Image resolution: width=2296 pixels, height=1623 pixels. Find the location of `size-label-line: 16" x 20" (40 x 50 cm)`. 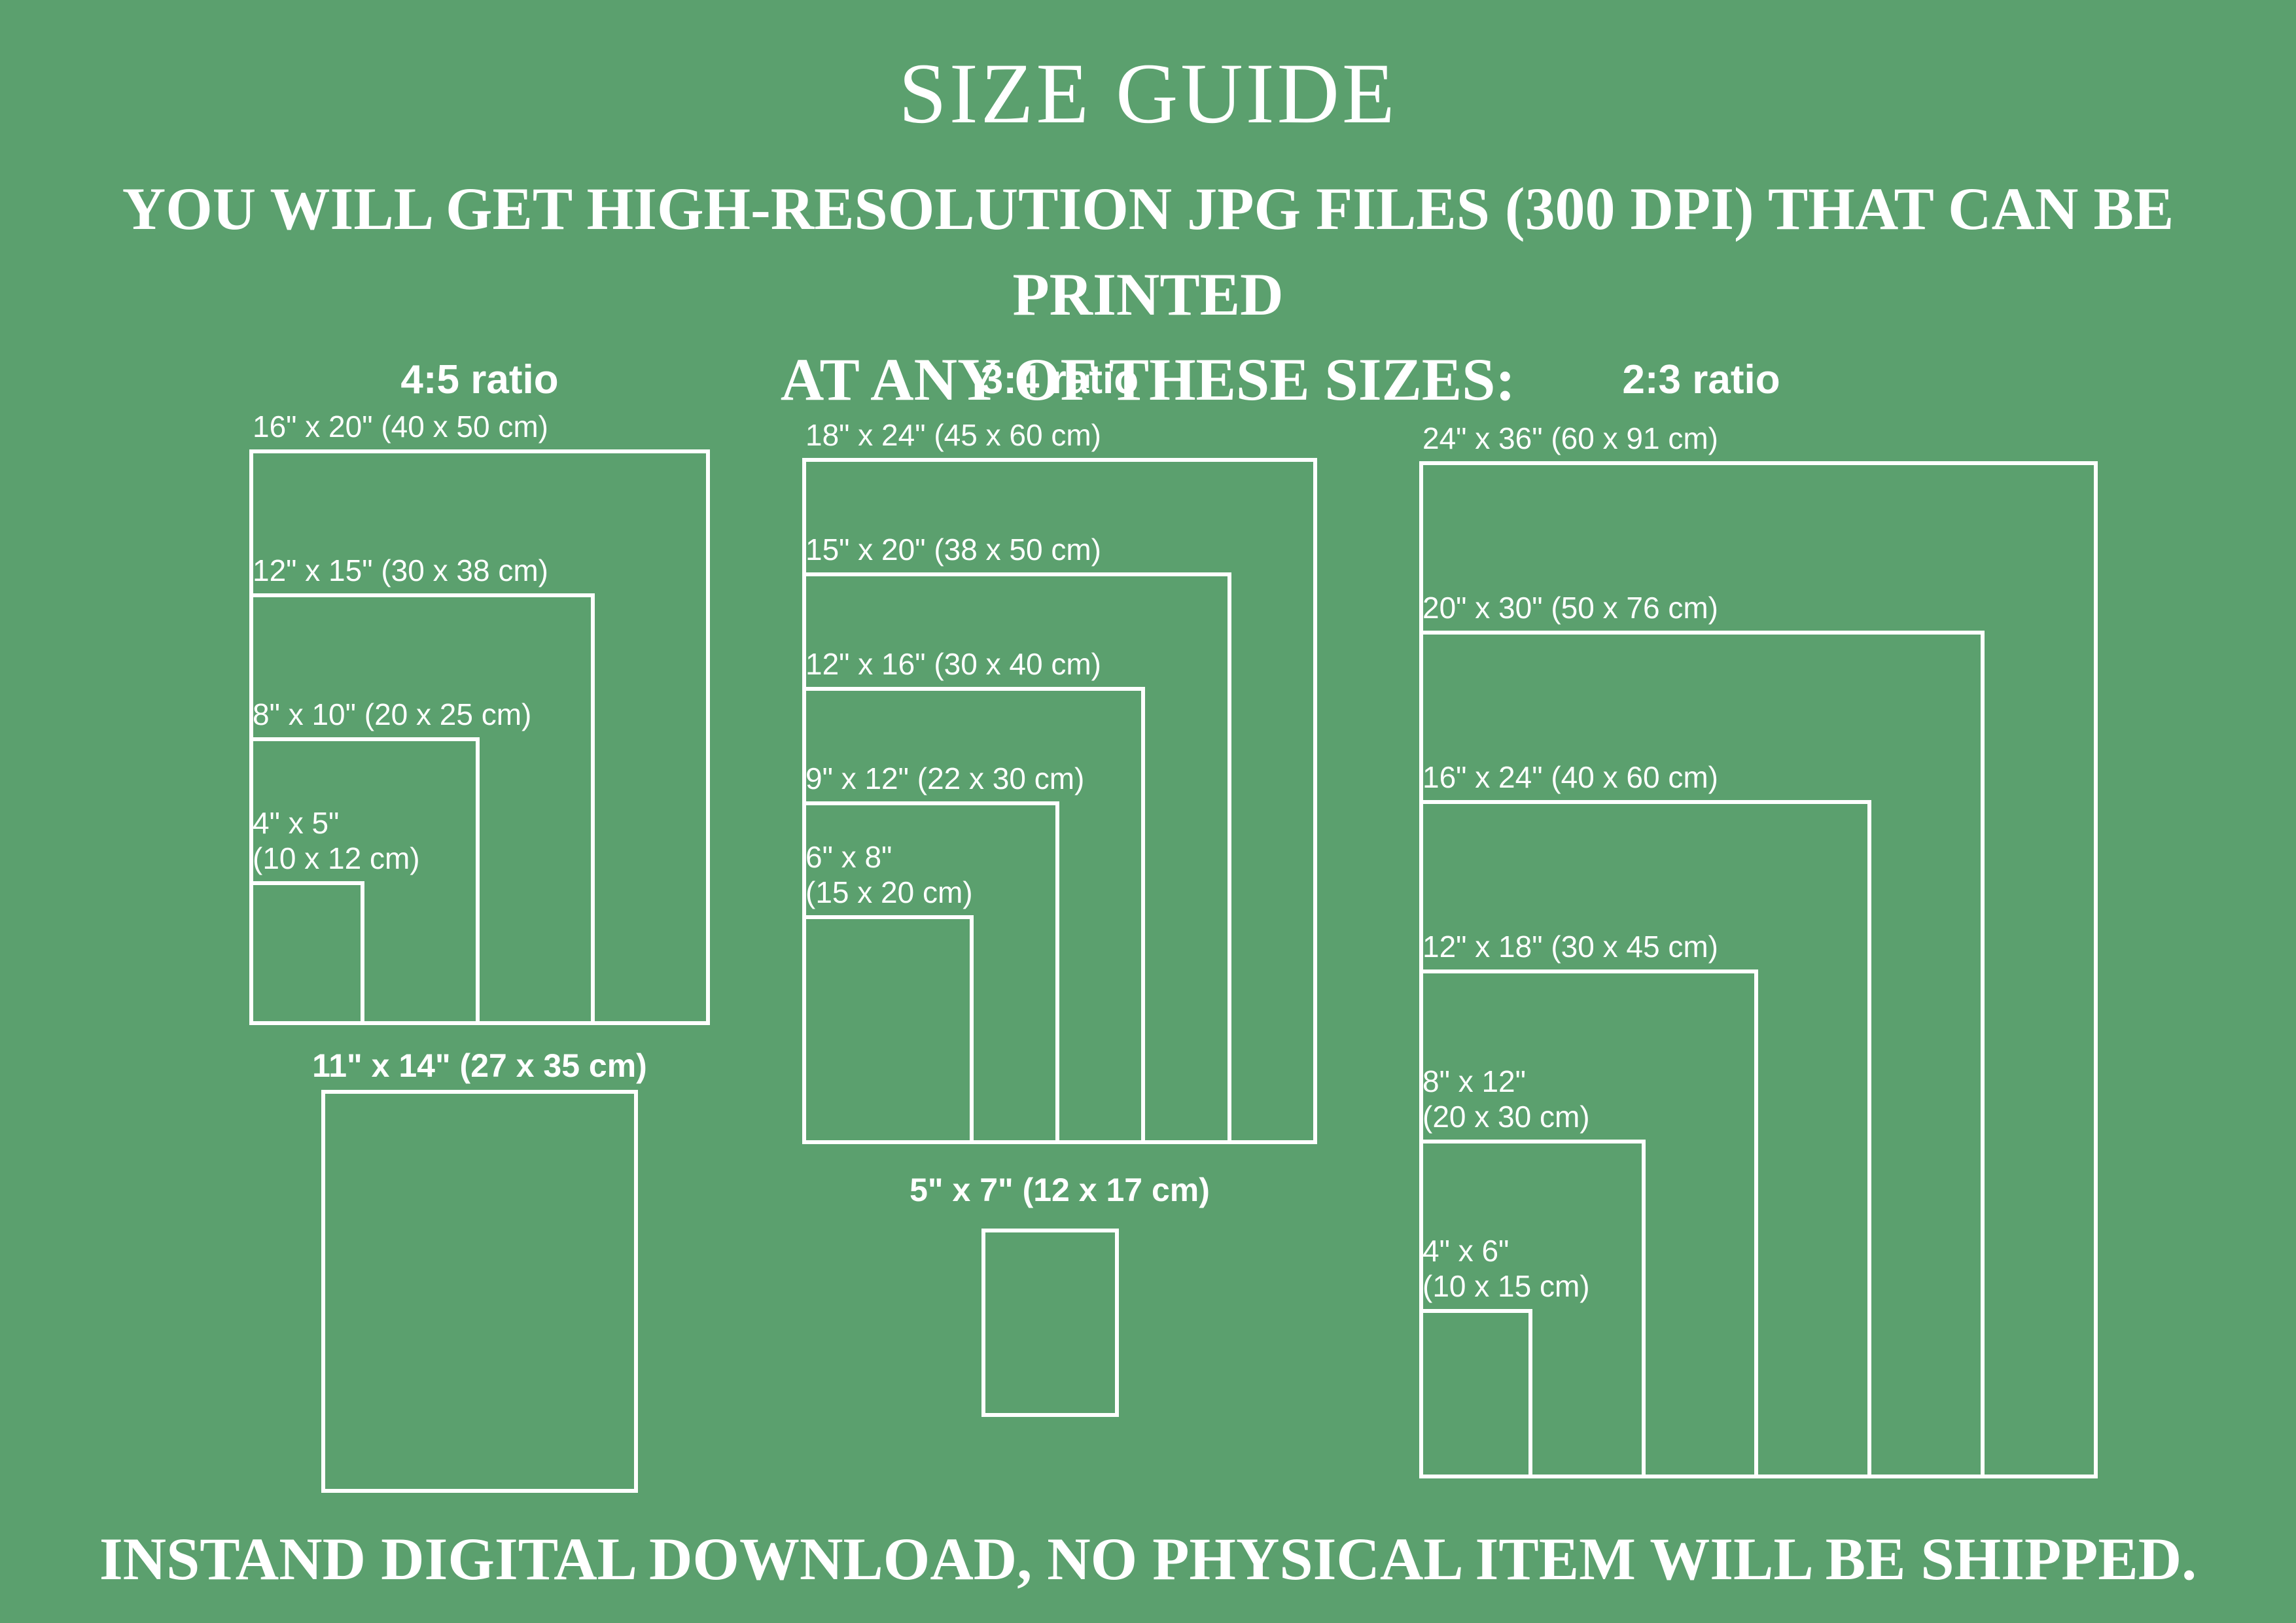

size-label-line: 16" x 20" (40 x 50 cm) is located at coordinates (400, 427).